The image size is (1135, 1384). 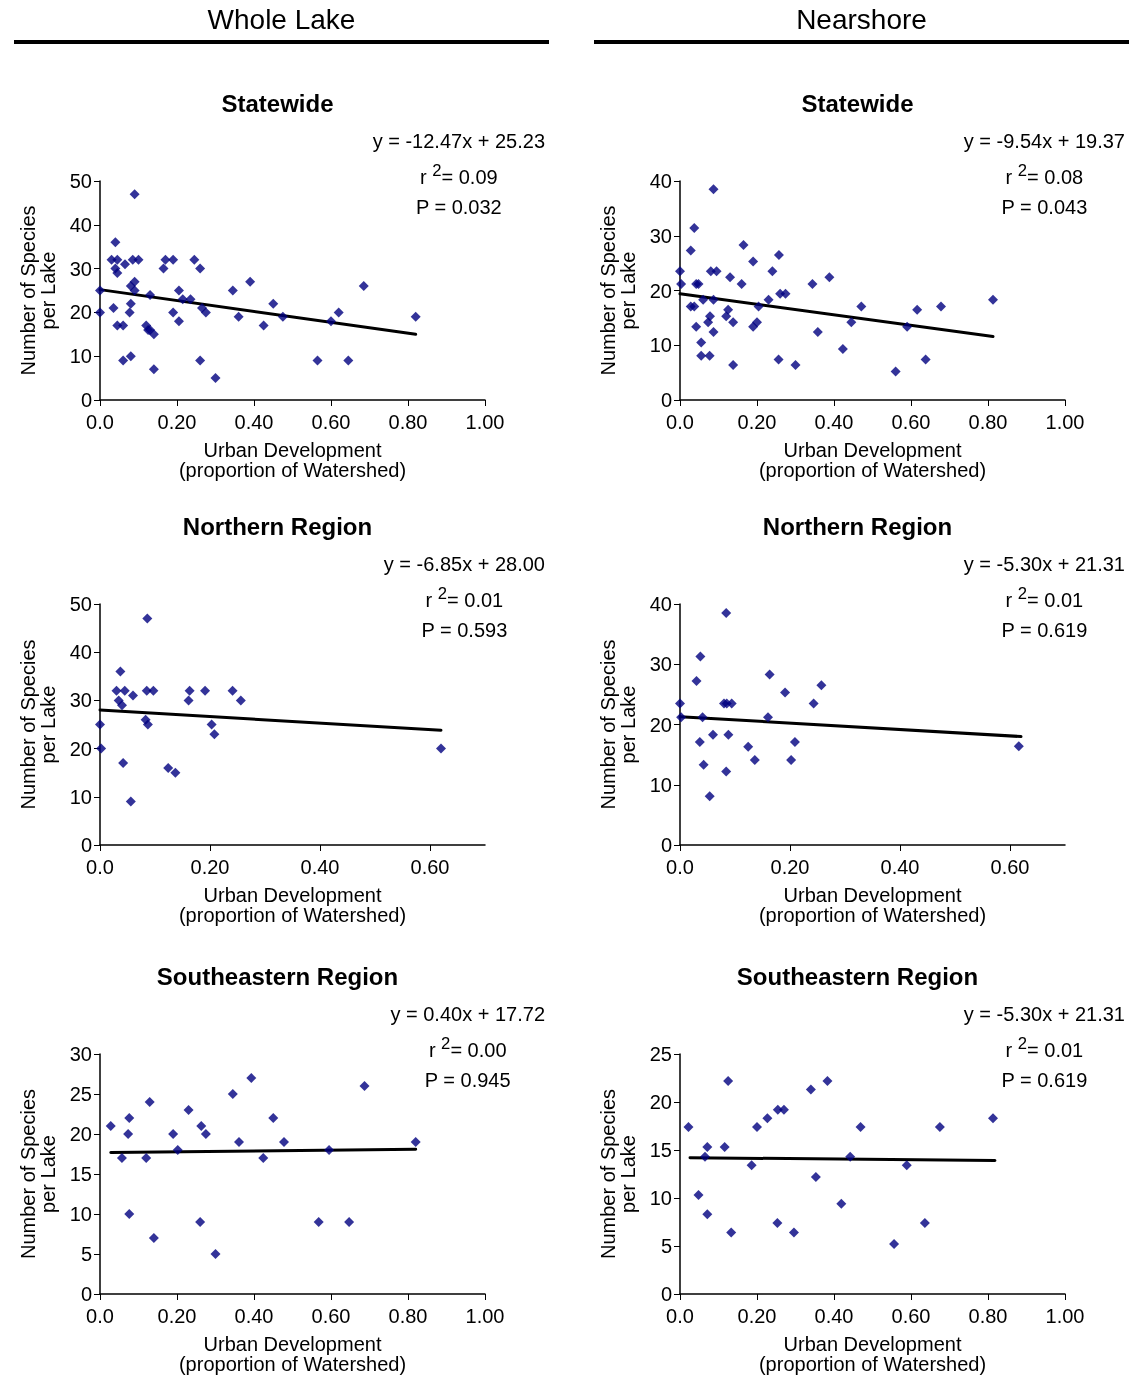 What do you see at coordinates (467, 1079) in the screenshot?
I see `annotation: P = 0.945` at bounding box center [467, 1079].